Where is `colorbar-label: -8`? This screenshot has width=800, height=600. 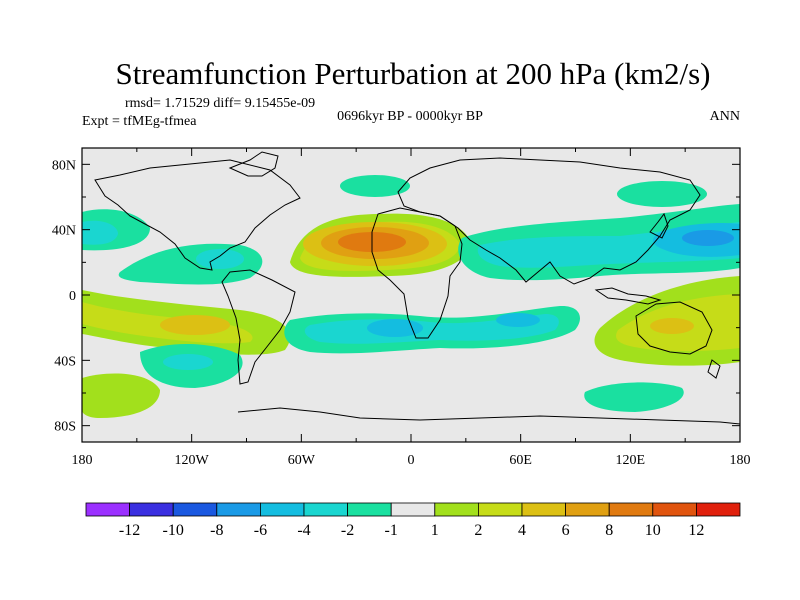 colorbar-label: -8 is located at coordinates (216, 530).